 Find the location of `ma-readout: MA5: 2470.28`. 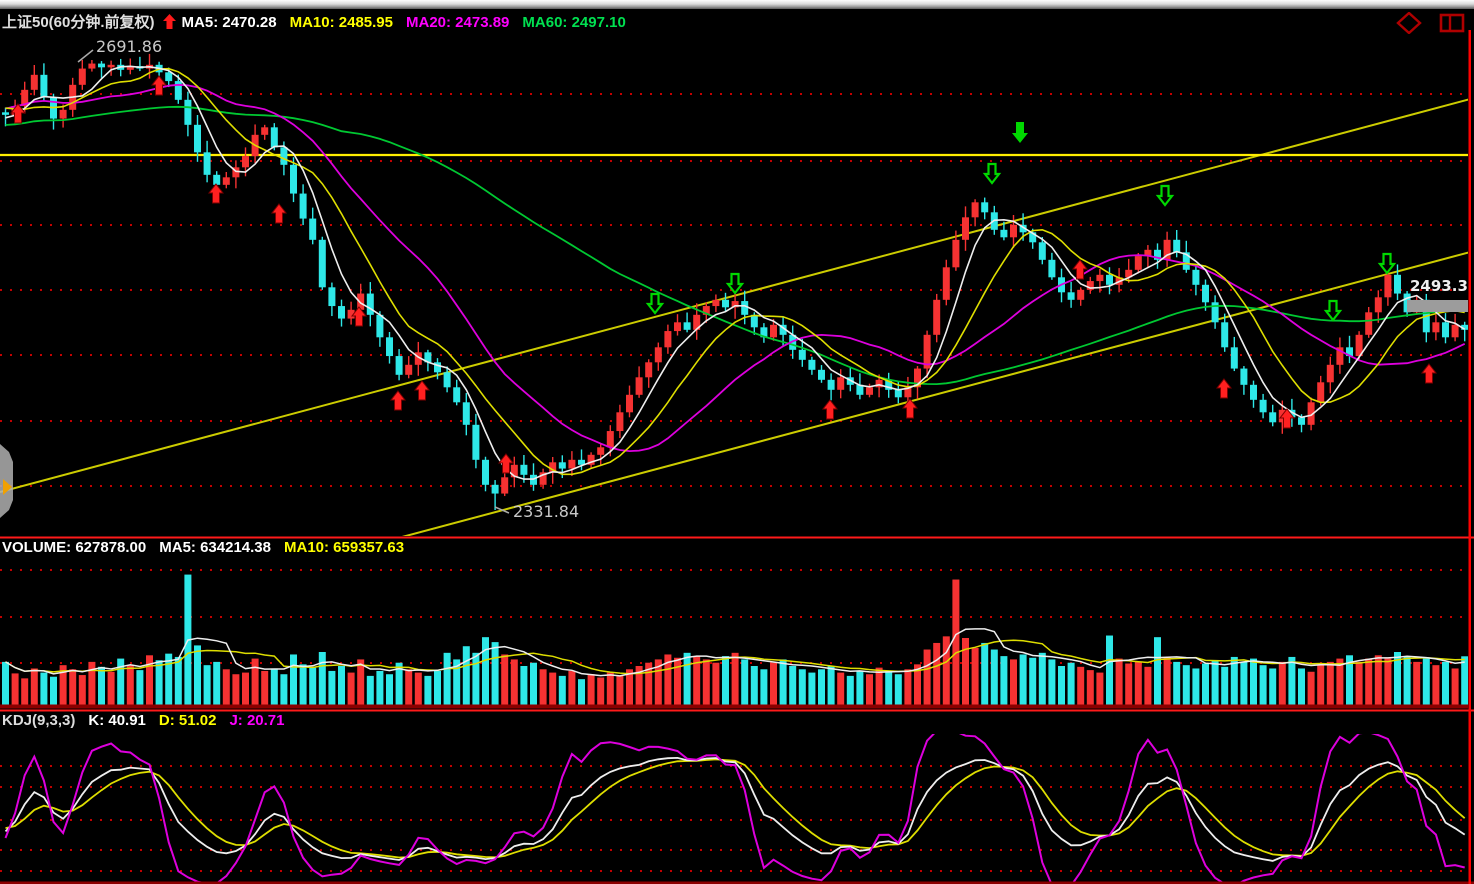

ma-readout: MA5: 2470.28 is located at coordinates (229, 22).